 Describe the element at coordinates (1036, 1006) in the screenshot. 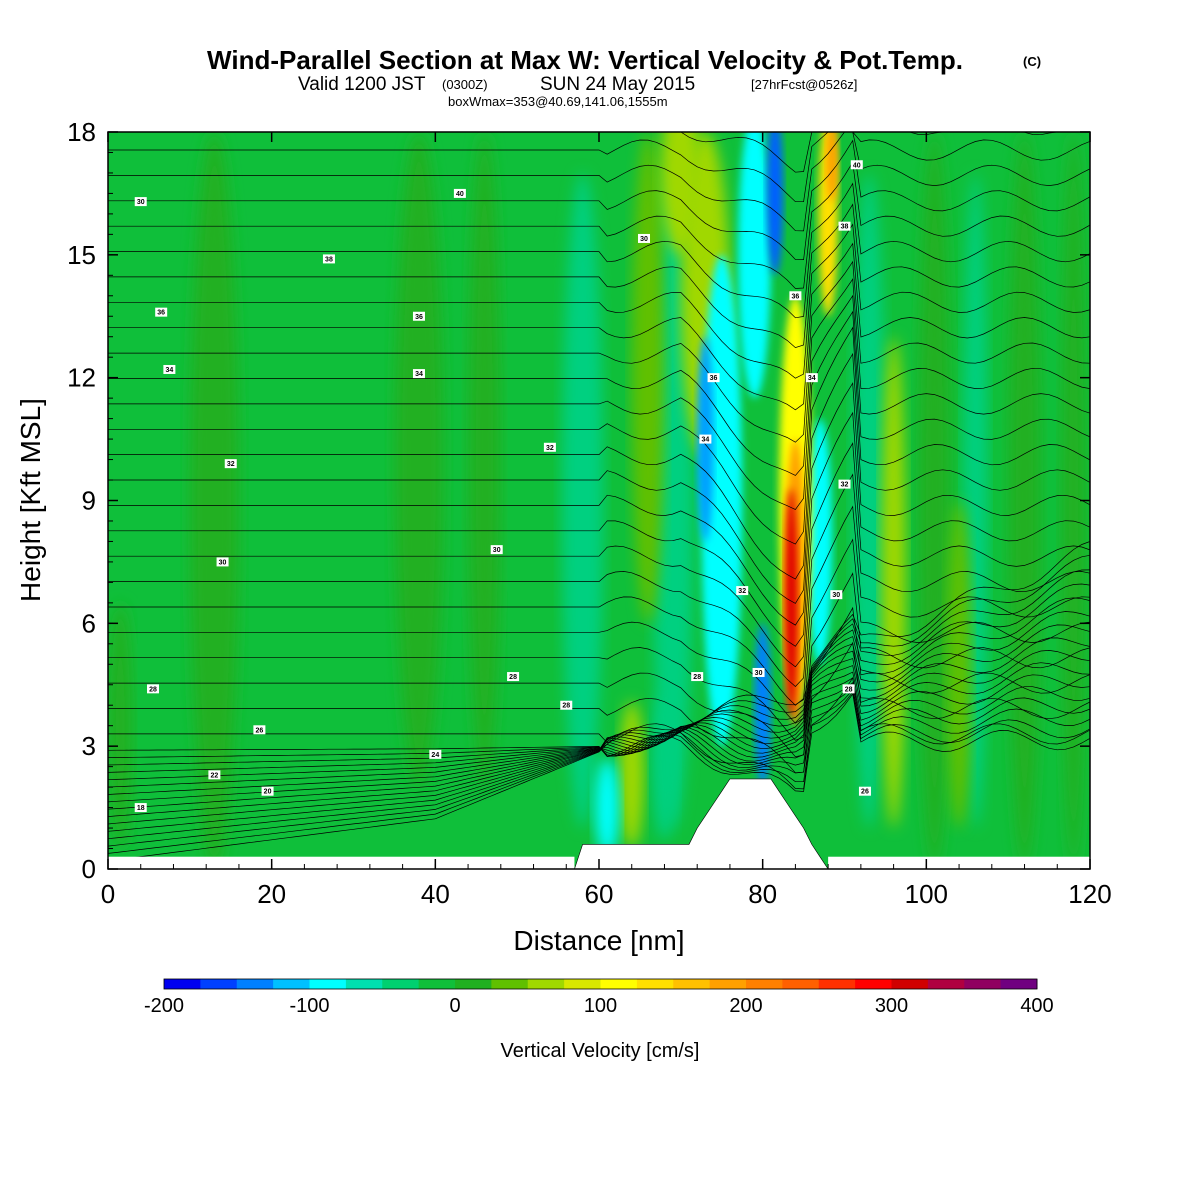

I see `colorbar-tick-label: 400` at that location.